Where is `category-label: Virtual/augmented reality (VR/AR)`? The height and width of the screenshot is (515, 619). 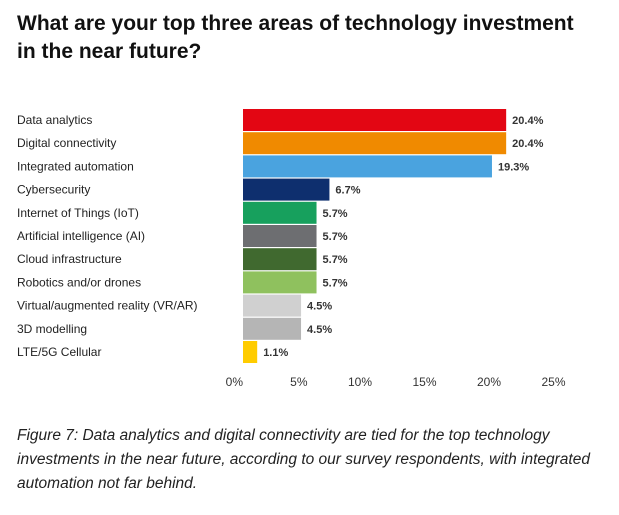
category-label: Virtual/augmented reality (VR/AR) is located at coordinates (107, 306).